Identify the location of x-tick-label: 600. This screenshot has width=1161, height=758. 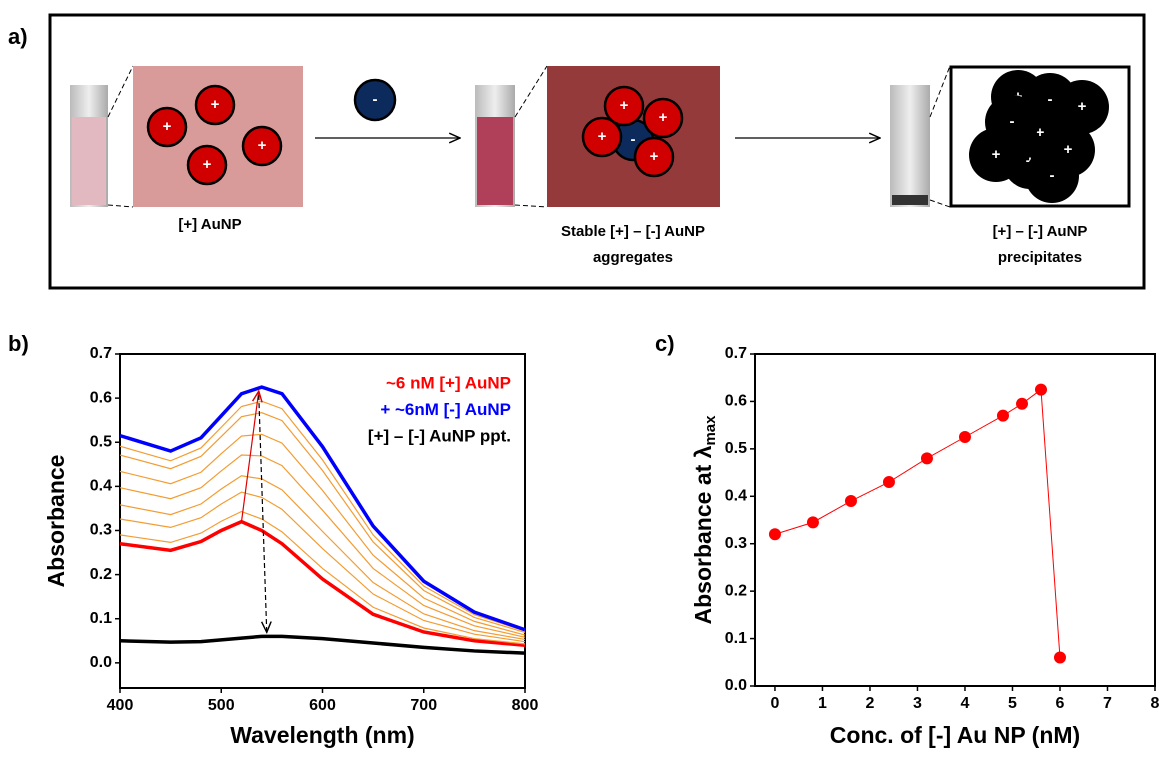
(322, 705).